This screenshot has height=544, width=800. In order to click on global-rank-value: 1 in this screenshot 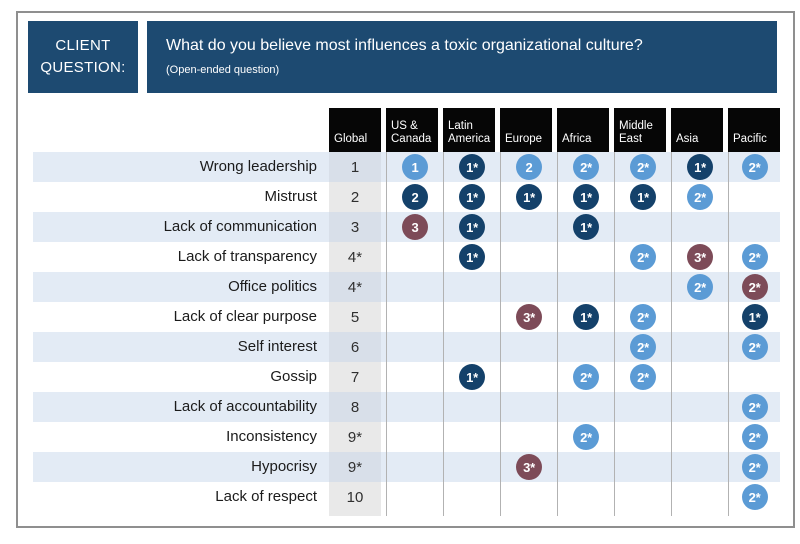, I will do `click(355, 167)`.